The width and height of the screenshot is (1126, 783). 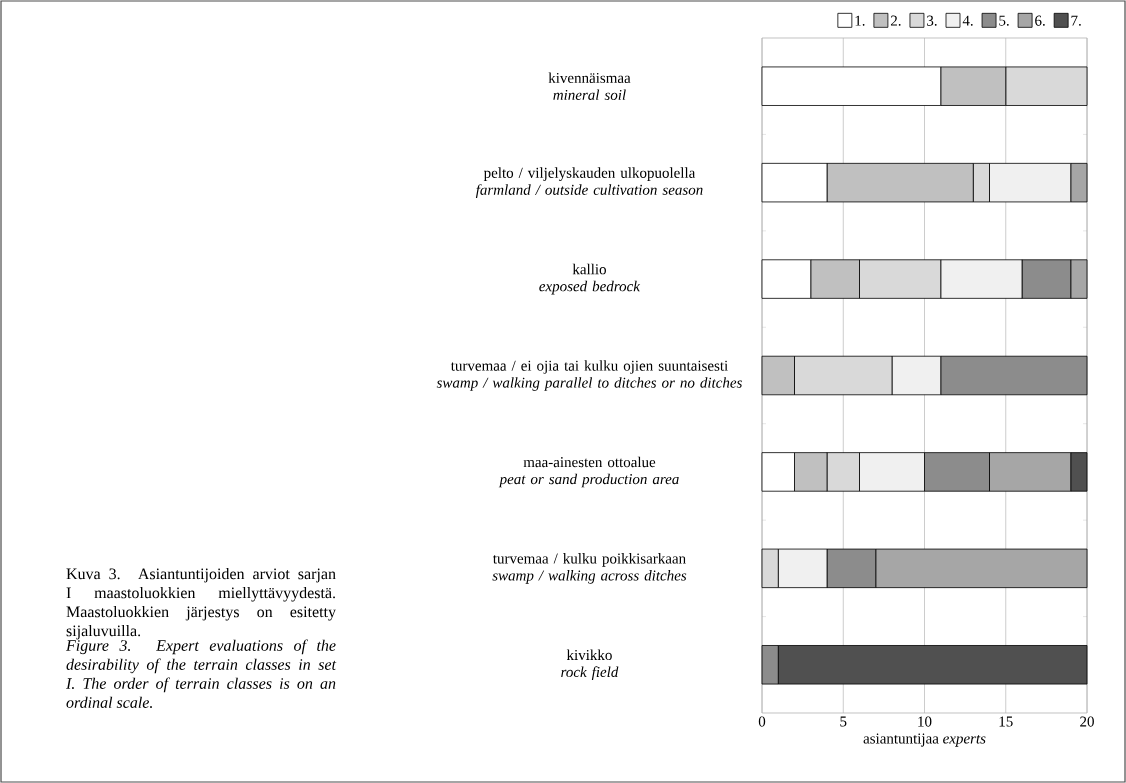 What do you see at coordinates (1040, 20) in the screenshot?
I see `legend-label: 6.` at bounding box center [1040, 20].